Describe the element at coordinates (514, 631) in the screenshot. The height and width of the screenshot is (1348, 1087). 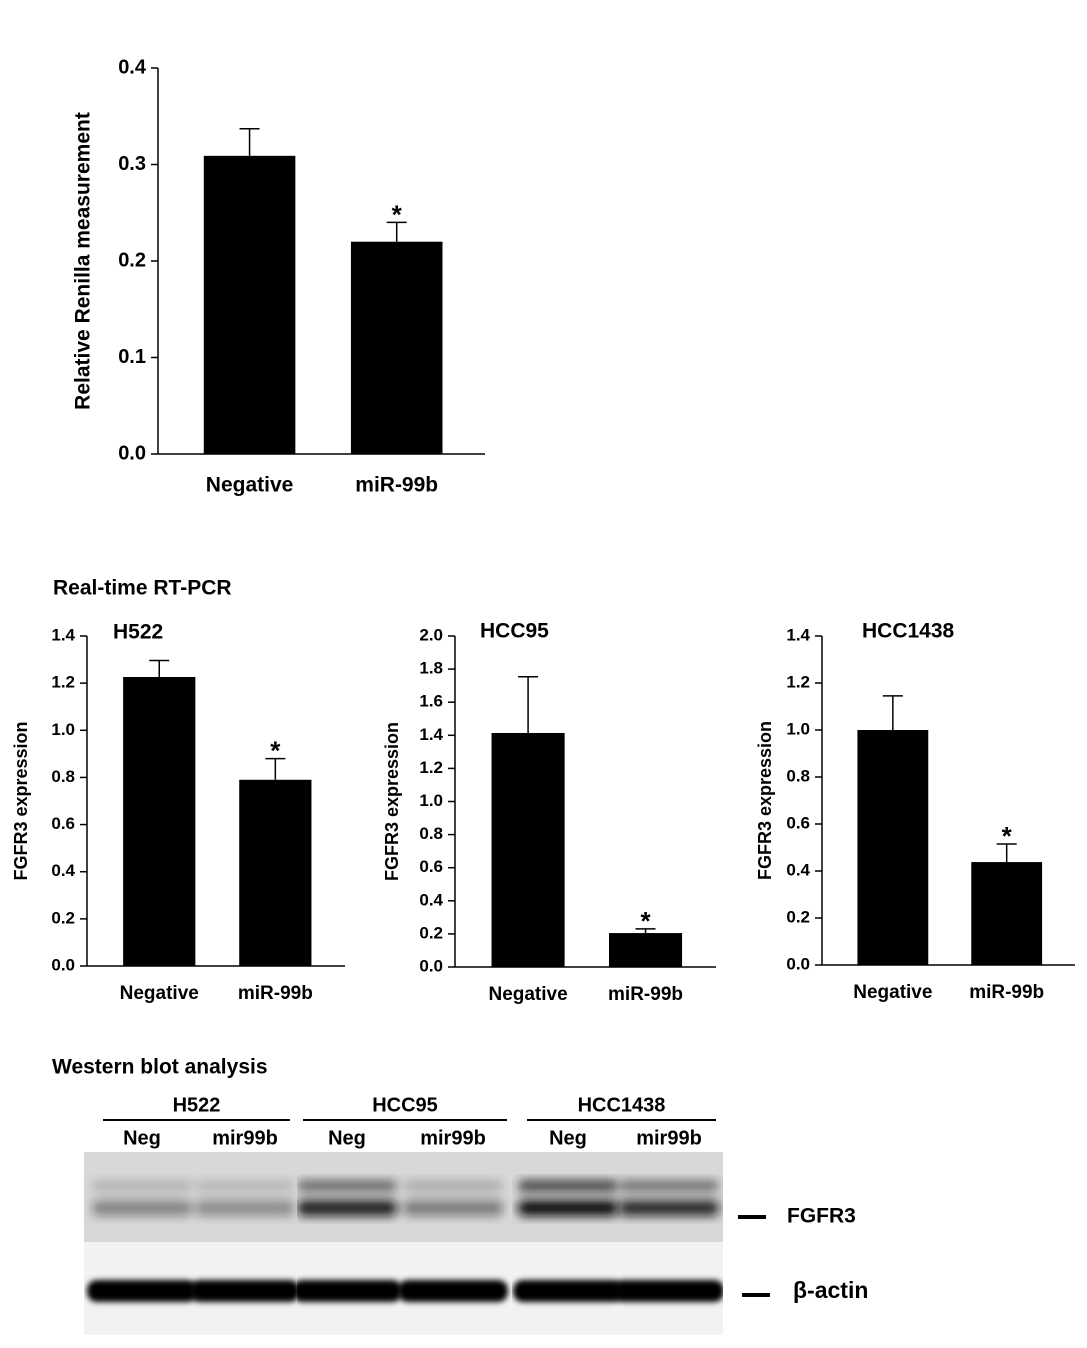
I see `chart-title: HCC95` at that location.